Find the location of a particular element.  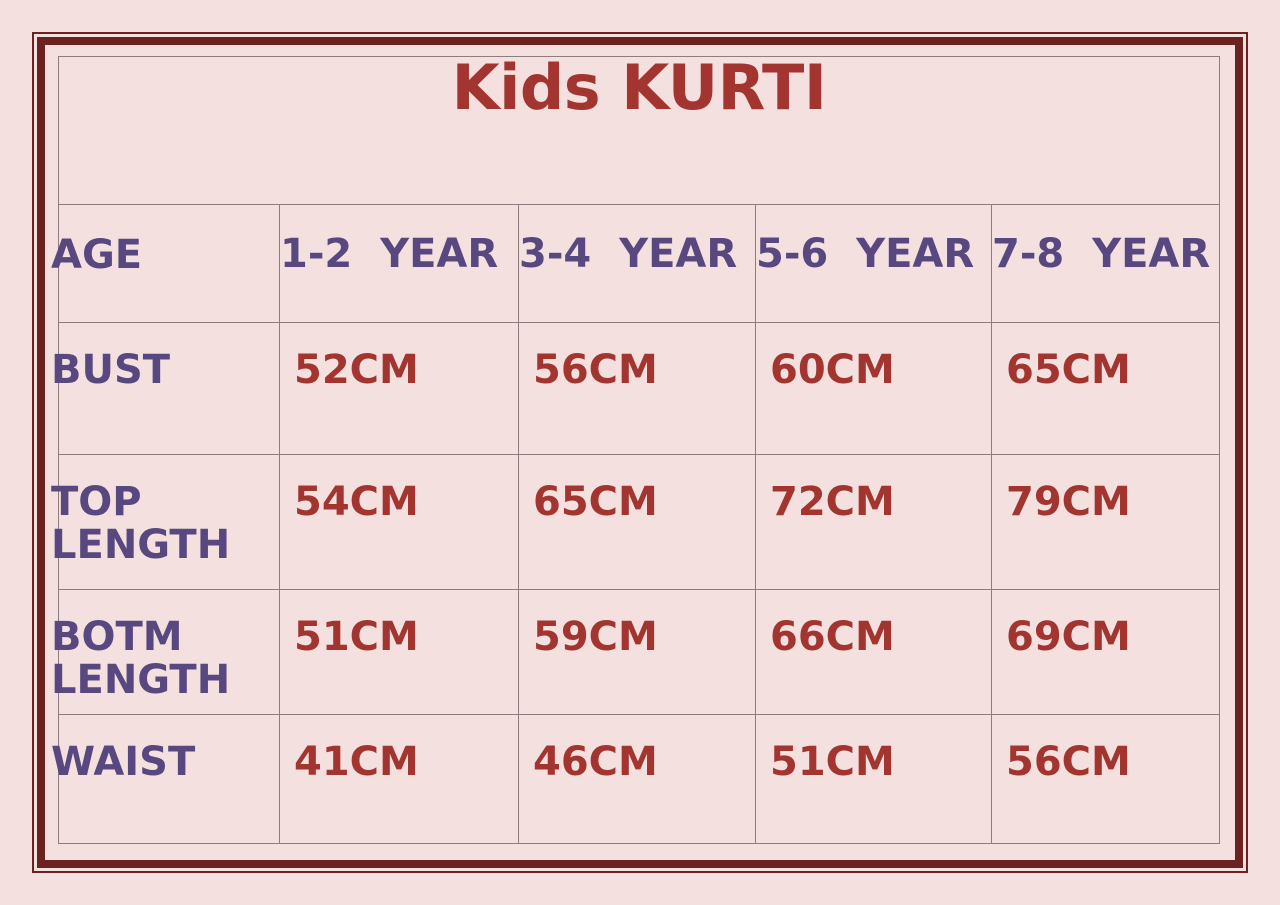

value-cell-bust-7-8: 65CM is located at coordinates (1105, 388).